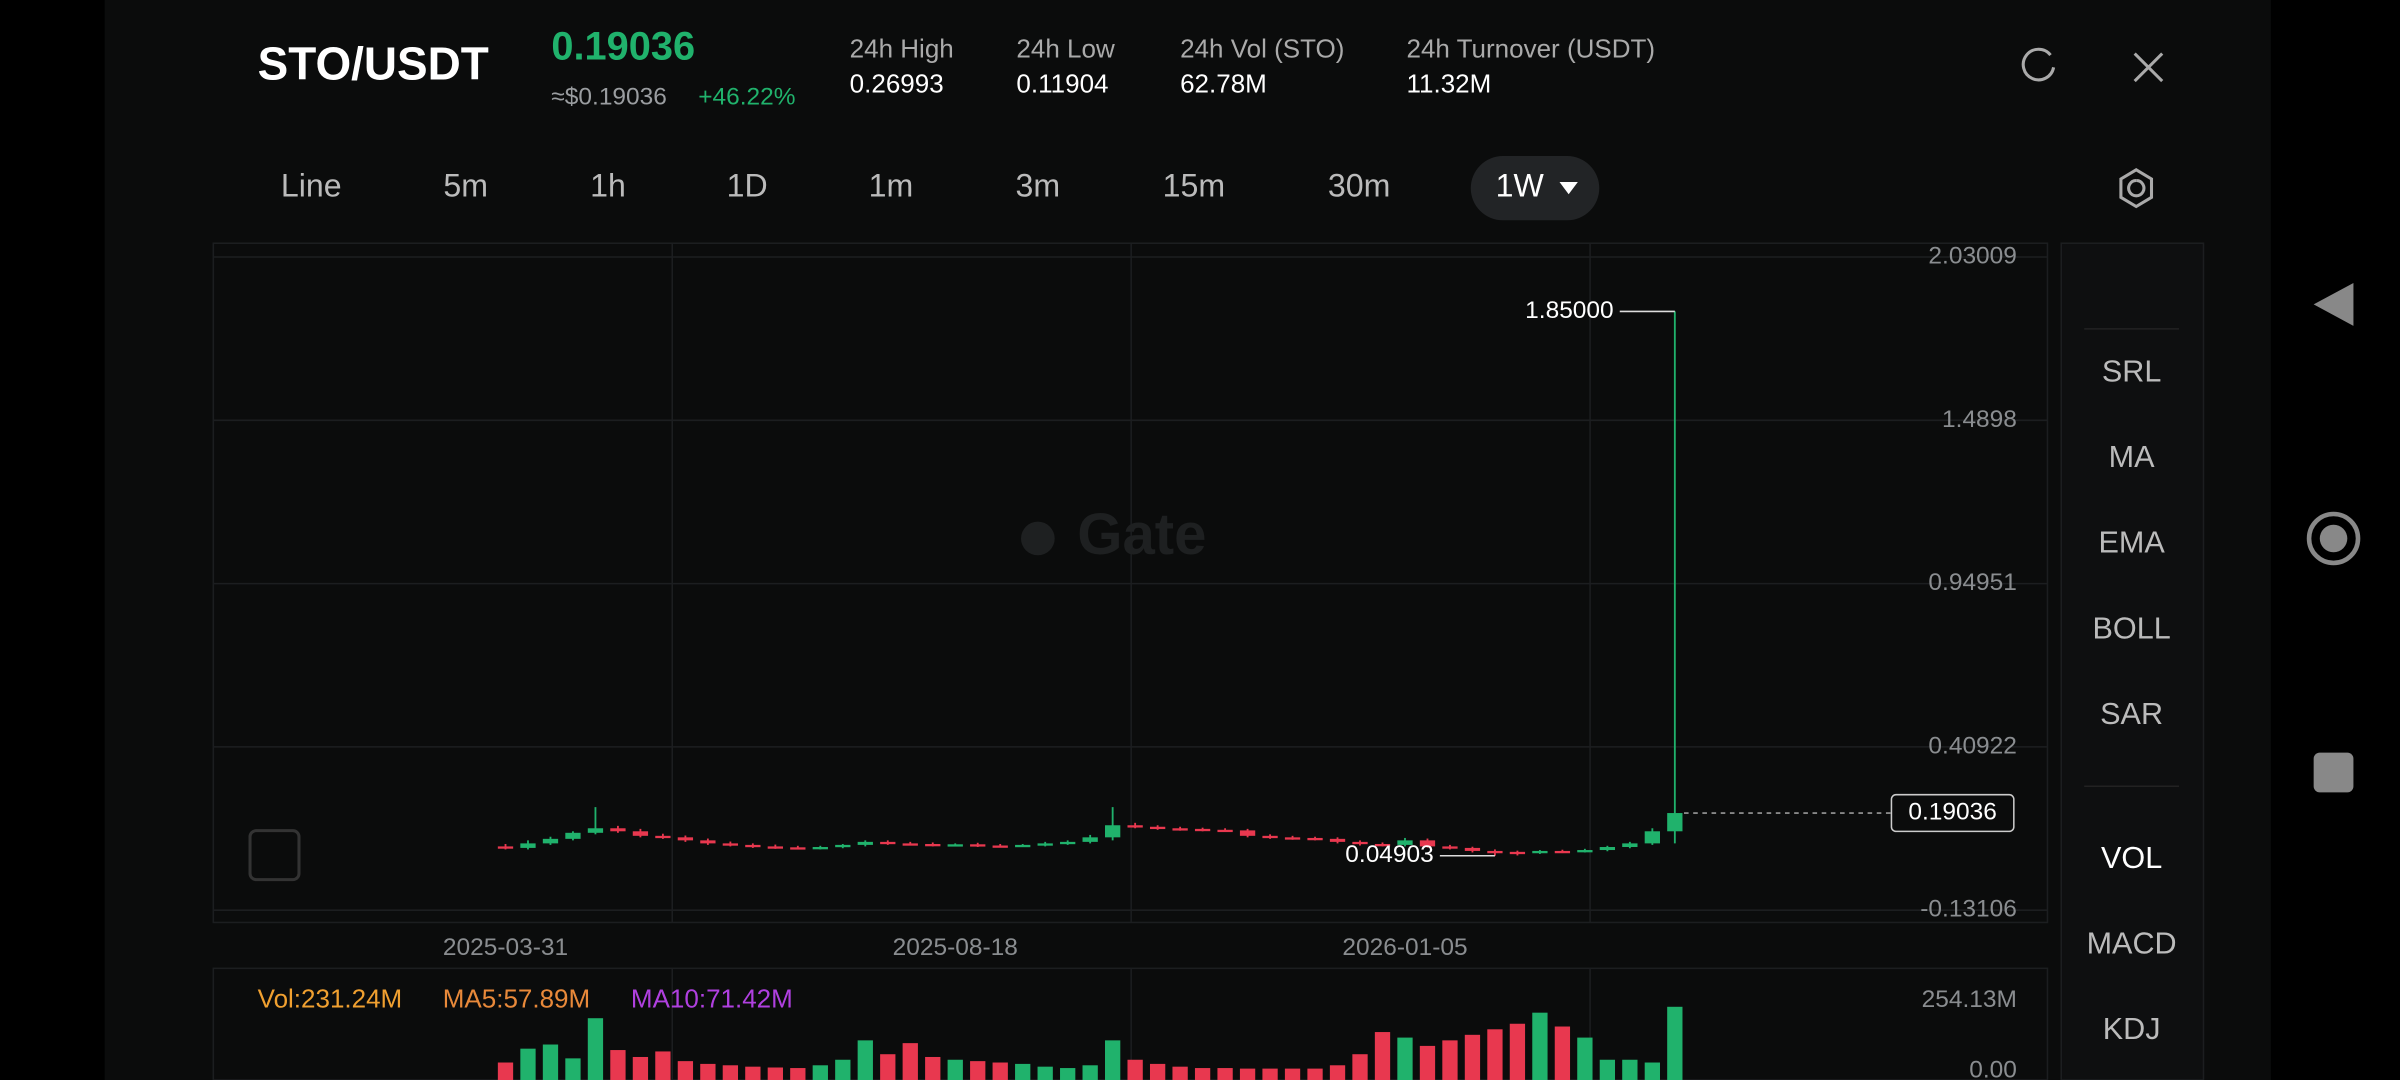 This screenshot has width=2400, height=1080. What do you see at coordinates (1569, 310) in the screenshot?
I see `annotation: 1.85000` at bounding box center [1569, 310].